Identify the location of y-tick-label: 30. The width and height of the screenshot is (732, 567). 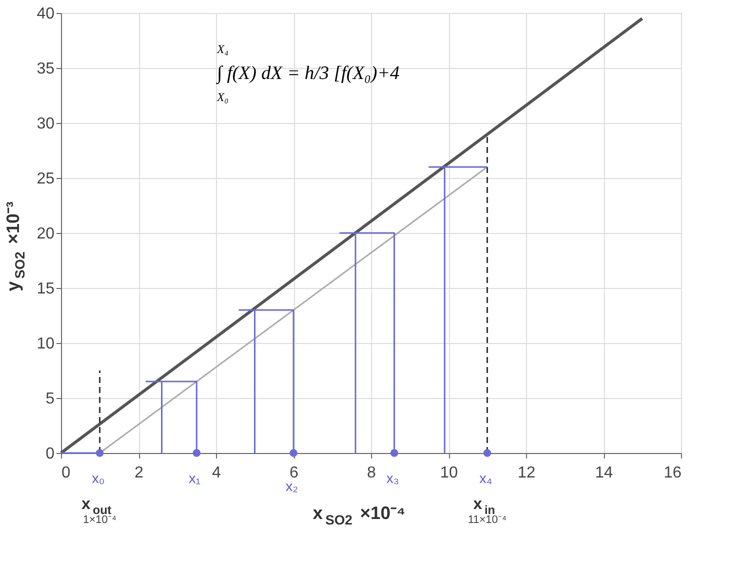
(45, 124).